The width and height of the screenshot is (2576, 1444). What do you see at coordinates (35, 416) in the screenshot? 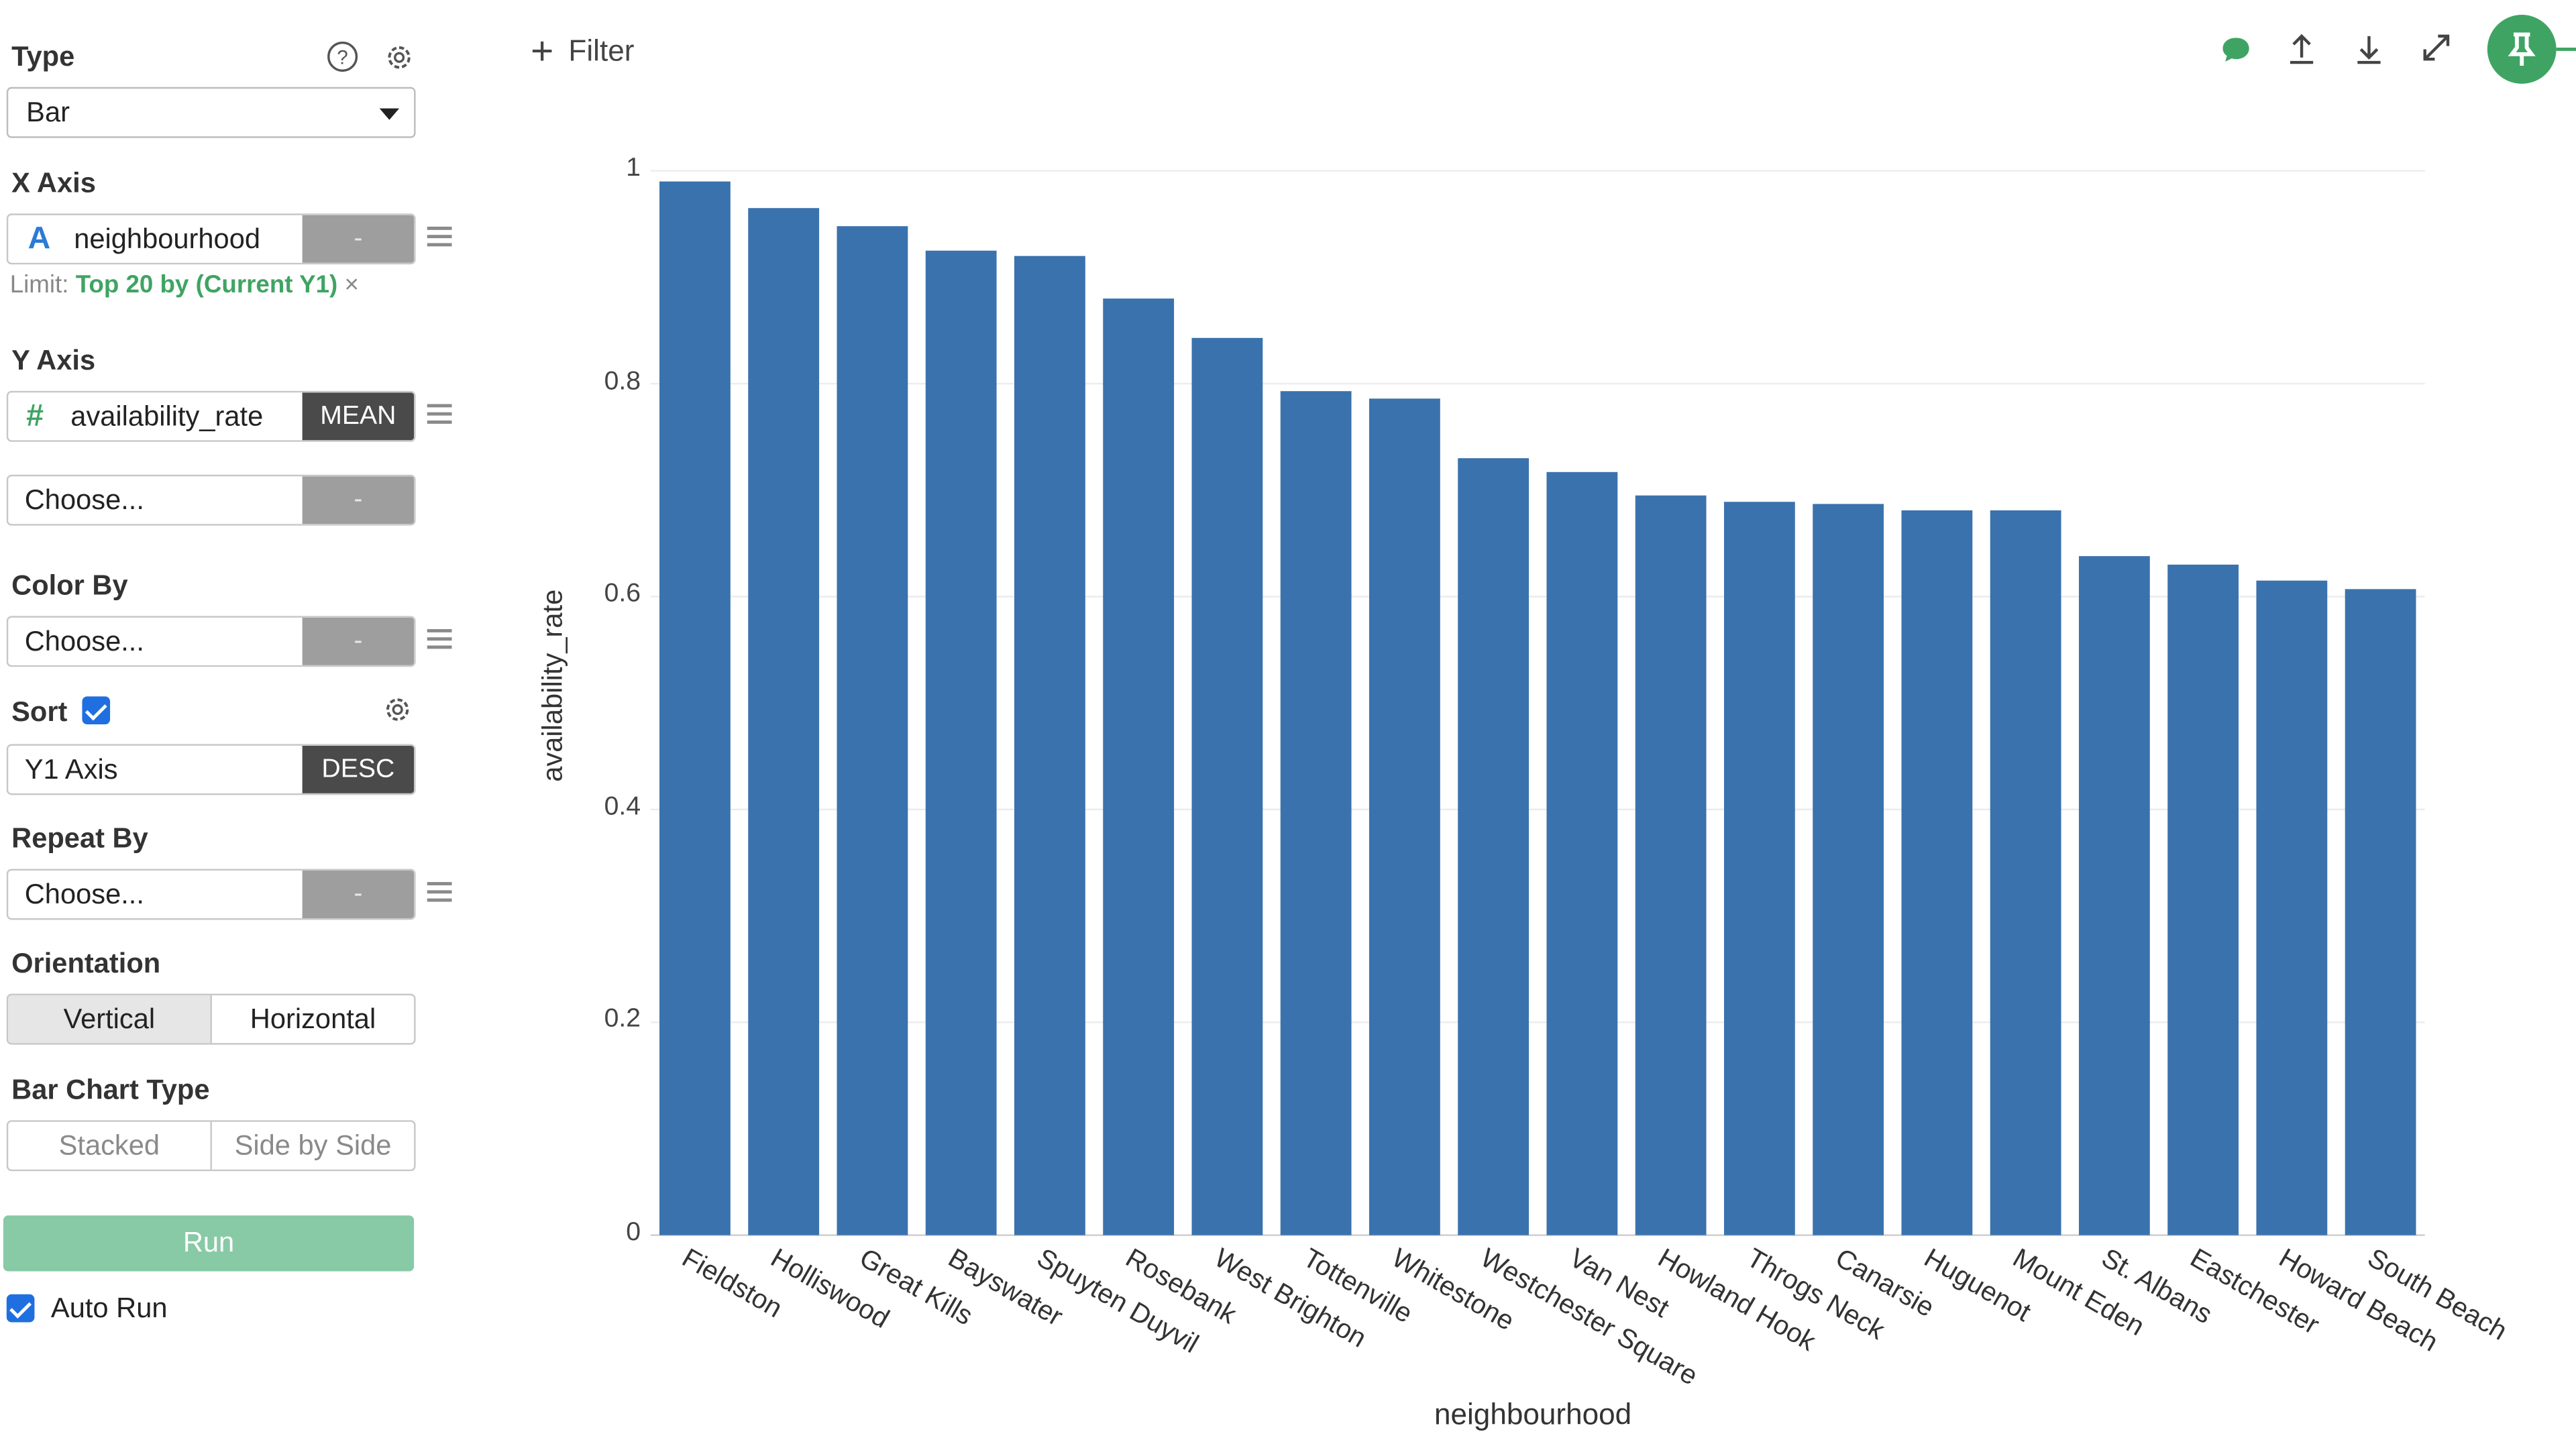
I see `number-type-icon: #` at bounding box center [35, 416].